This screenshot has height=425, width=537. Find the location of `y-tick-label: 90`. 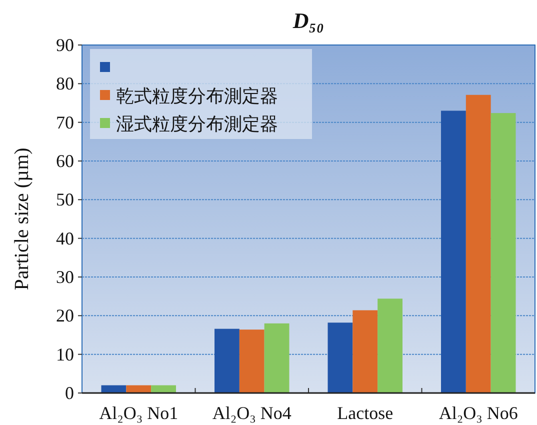

y-tick-label: 90 is located at coordinates (65, 45).